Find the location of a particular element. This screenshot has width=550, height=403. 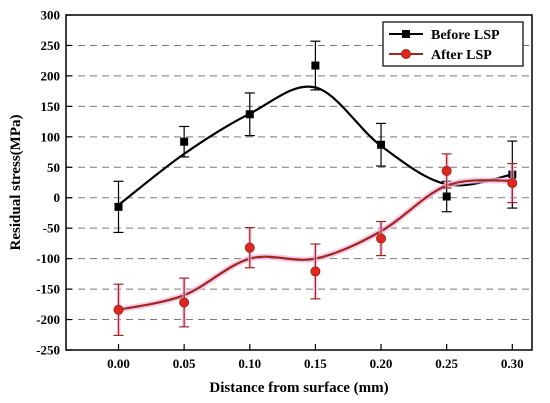

x-tick-label: 0.30 is located at coordinates (512, 363).